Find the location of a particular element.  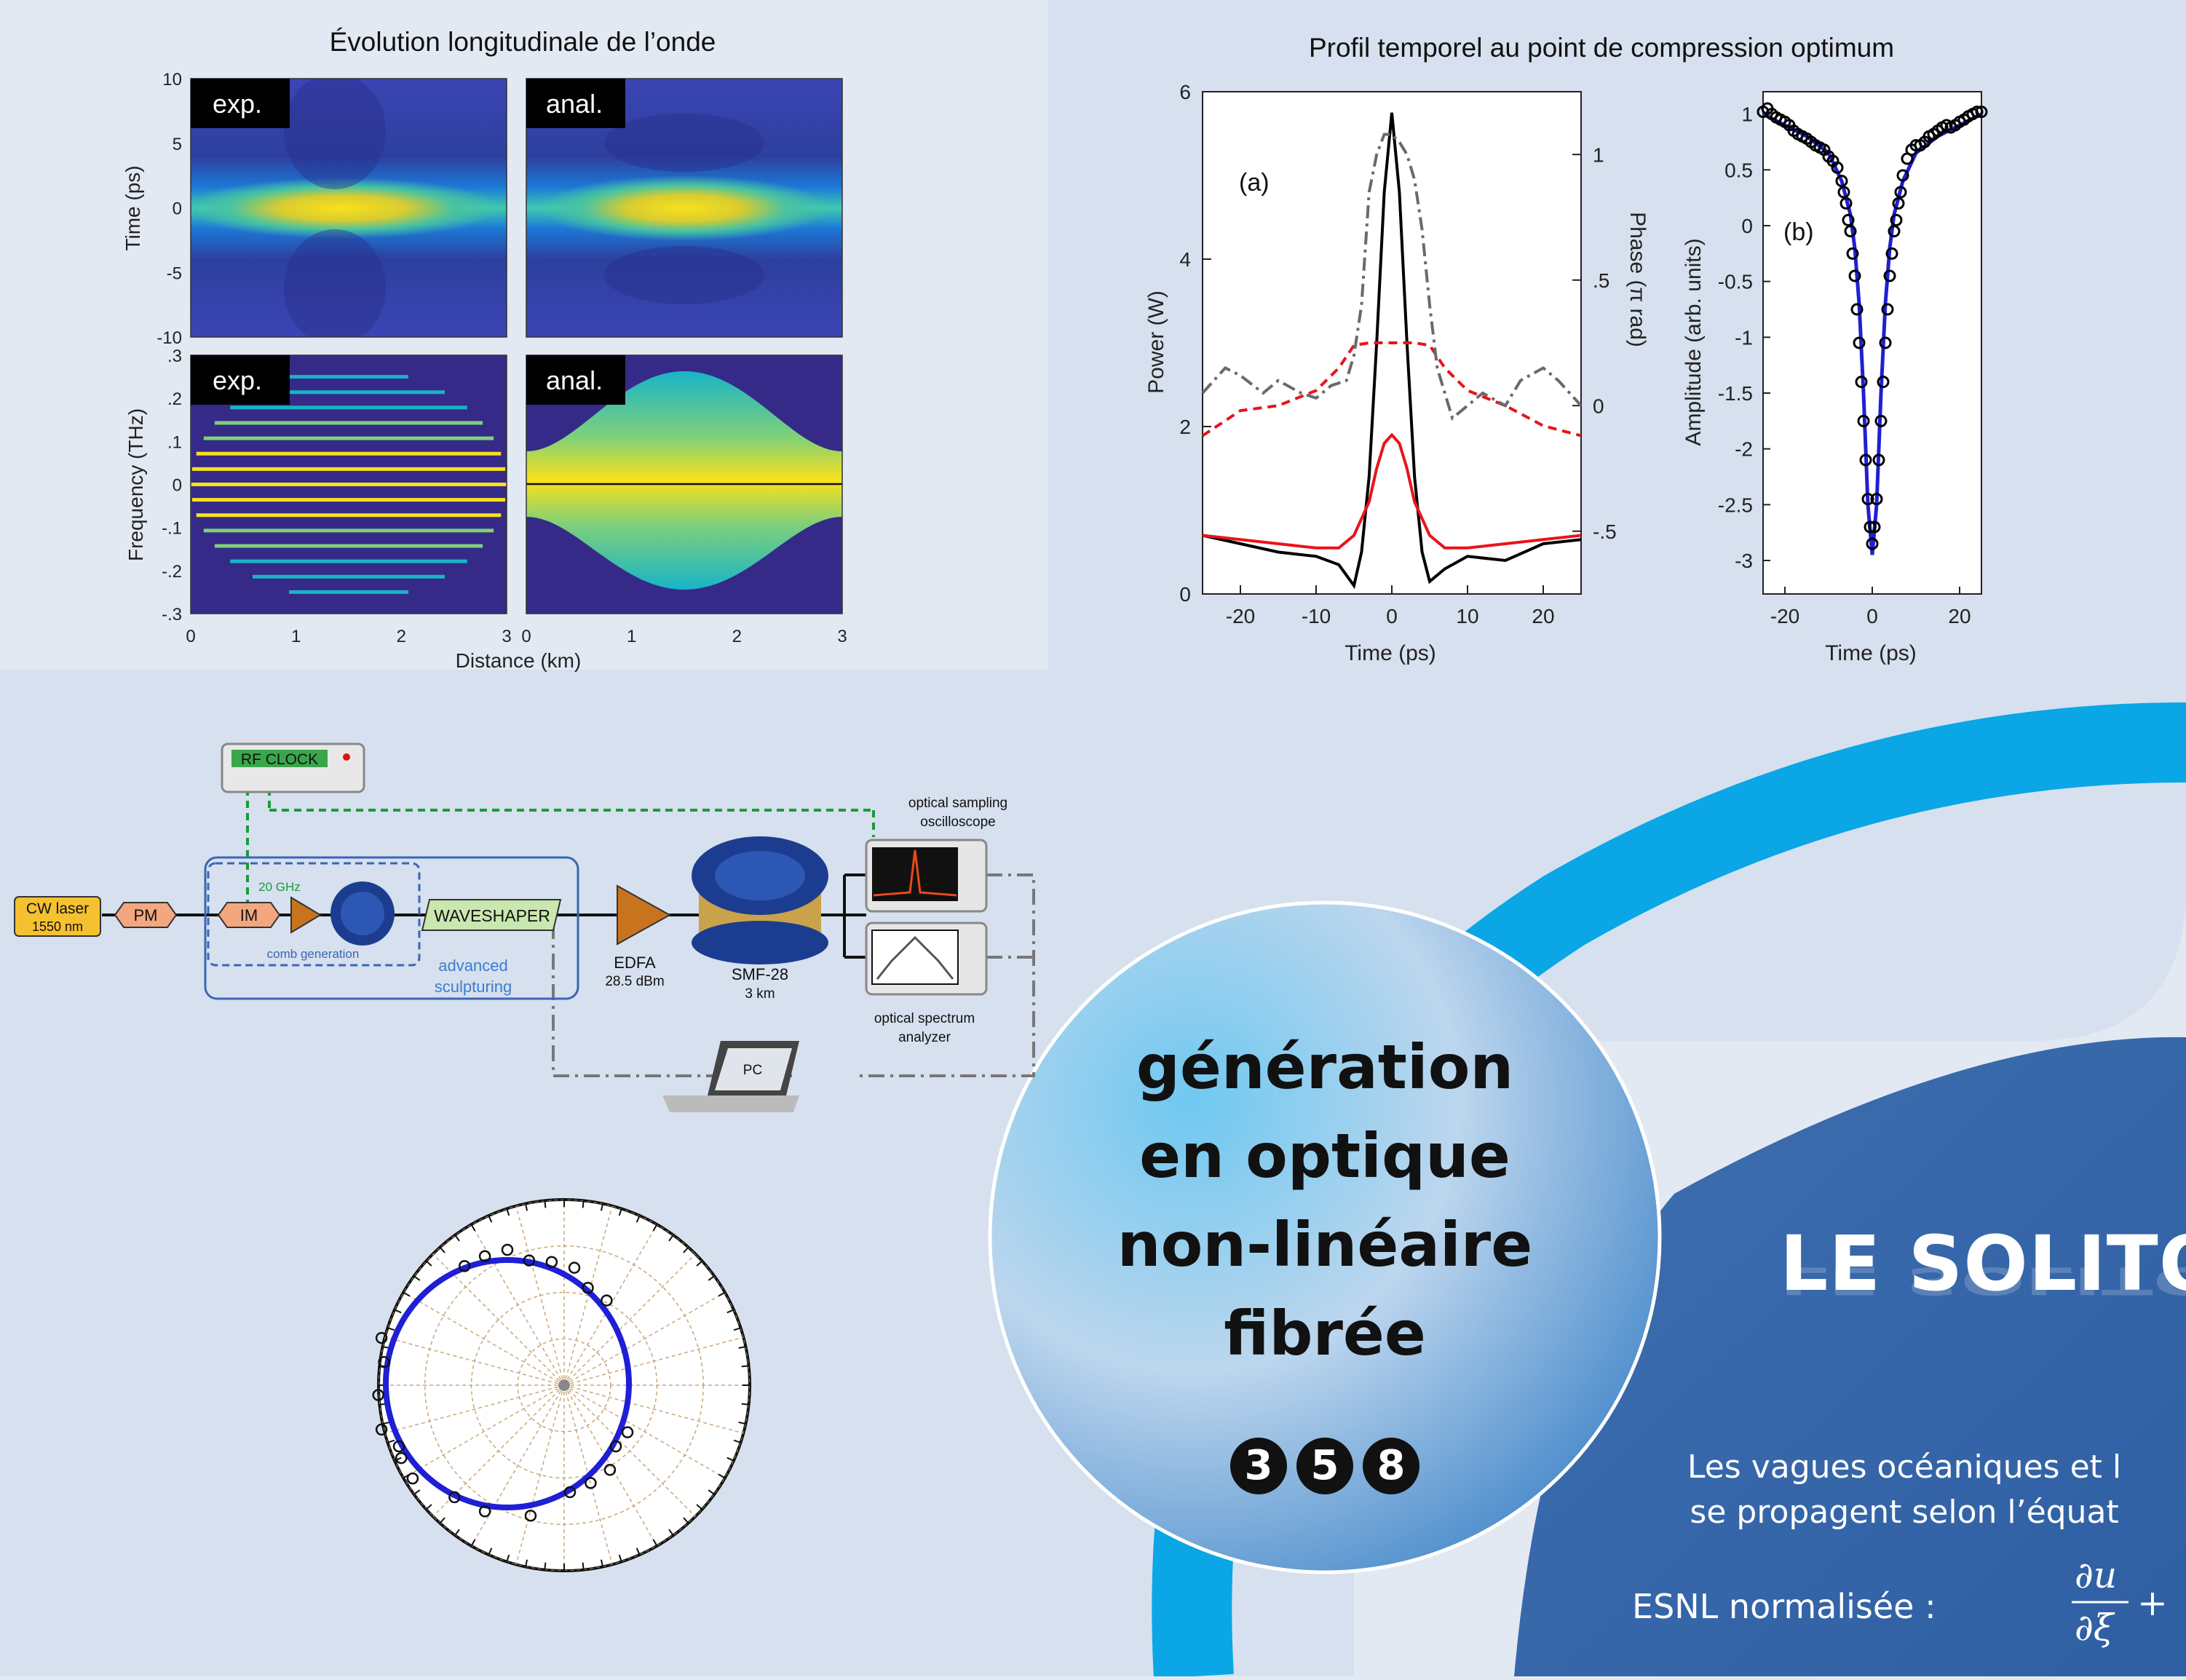

tick-label-frequency: .3 is located at coordinates (175, 356).